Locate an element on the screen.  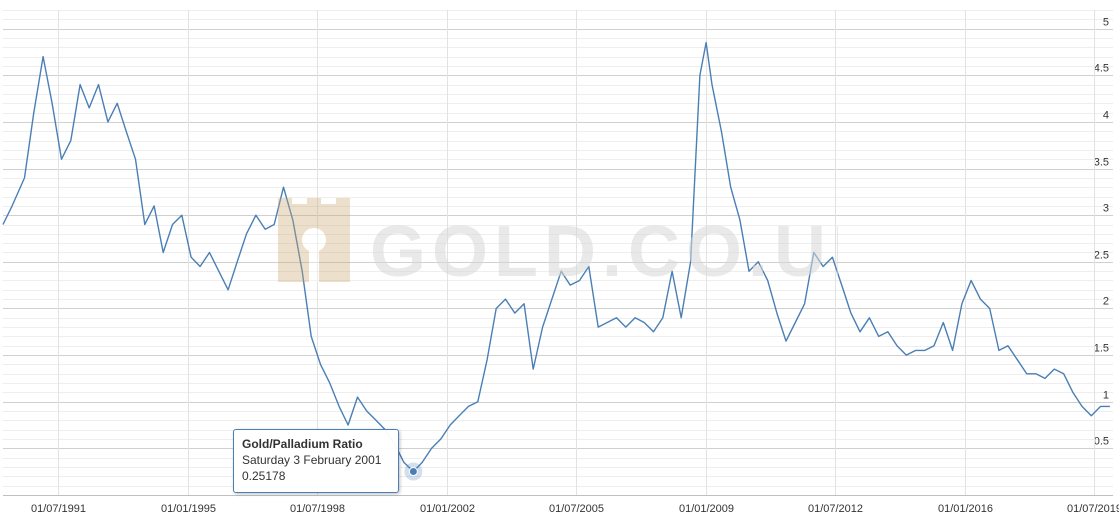
x-tick-label: 01/07/1998 is located at coordinates (317, 509).